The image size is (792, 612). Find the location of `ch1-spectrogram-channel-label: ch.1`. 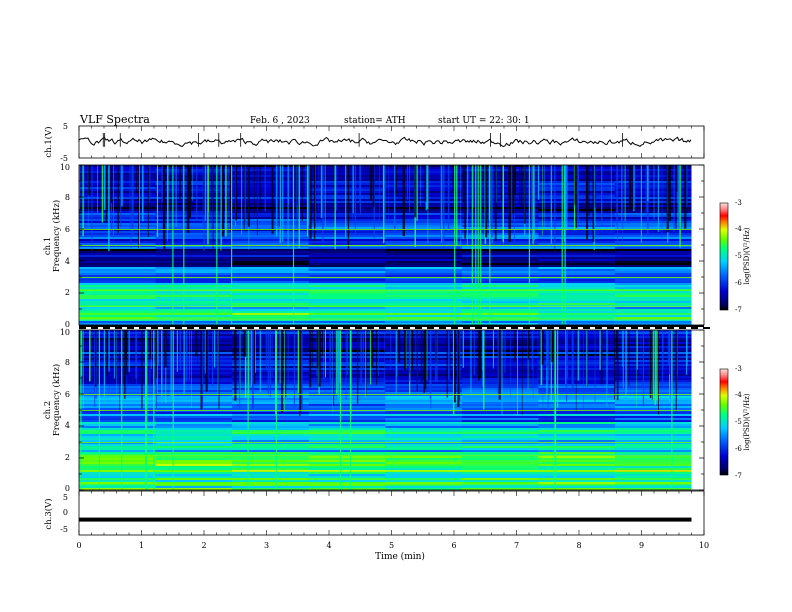

ch1-spectrogram-channel-label: ch.1 is located at coordinates (48, 246).